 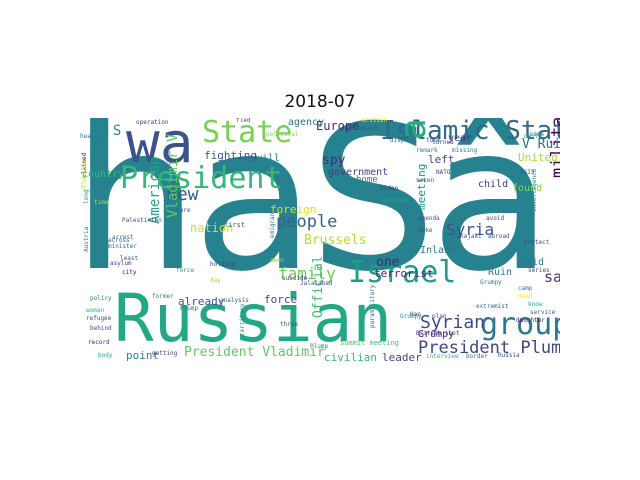 What do you see at coordinates (471, 236) in the screenshot?
I see `cloud-word: Kajaki` at bounding box center [471, 236].